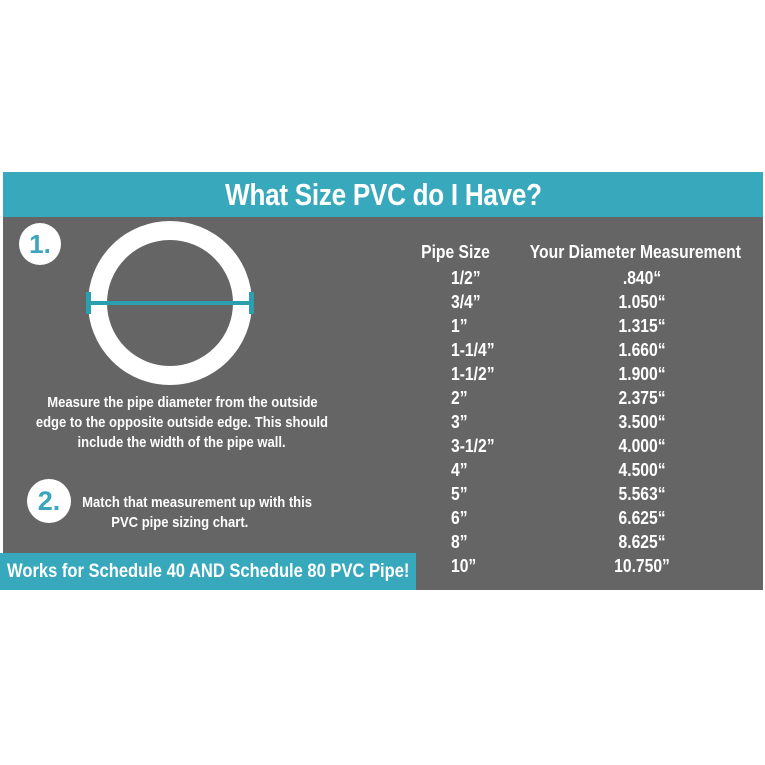  I want to click on pipe-size-value: 1/2”, so click(466, 277).